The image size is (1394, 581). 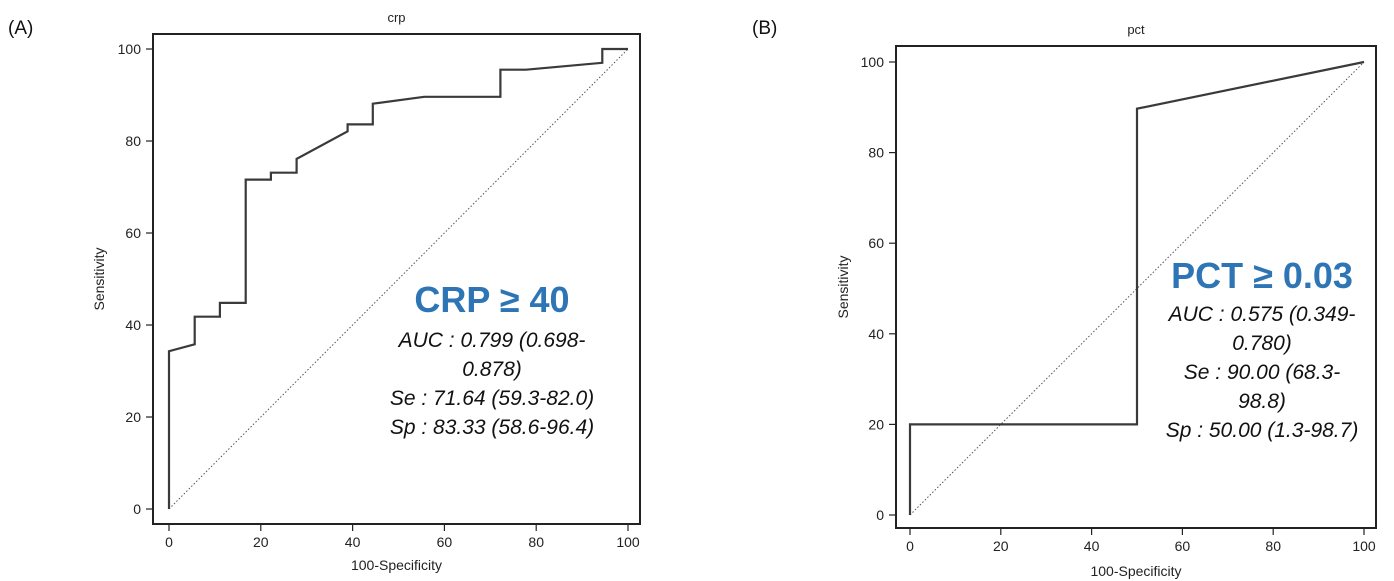 What do you see at coordinates (1262, 401) in the screenshot?
I see `annotation-line: 98.8)` at bounding box center [1262, 401].